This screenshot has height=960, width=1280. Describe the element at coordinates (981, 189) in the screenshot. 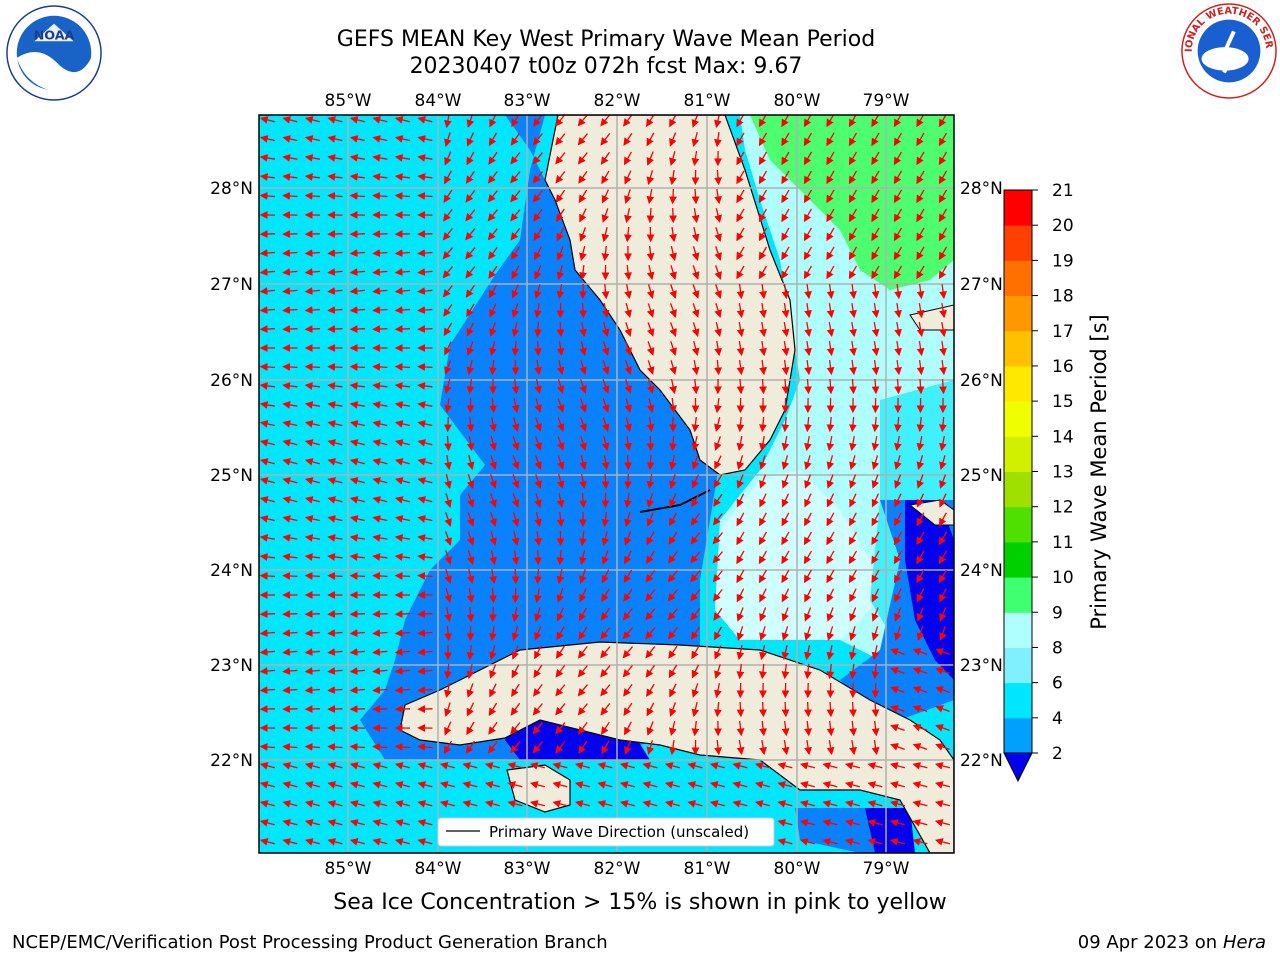

I see `lat-tick-right: 28°N` at that location.